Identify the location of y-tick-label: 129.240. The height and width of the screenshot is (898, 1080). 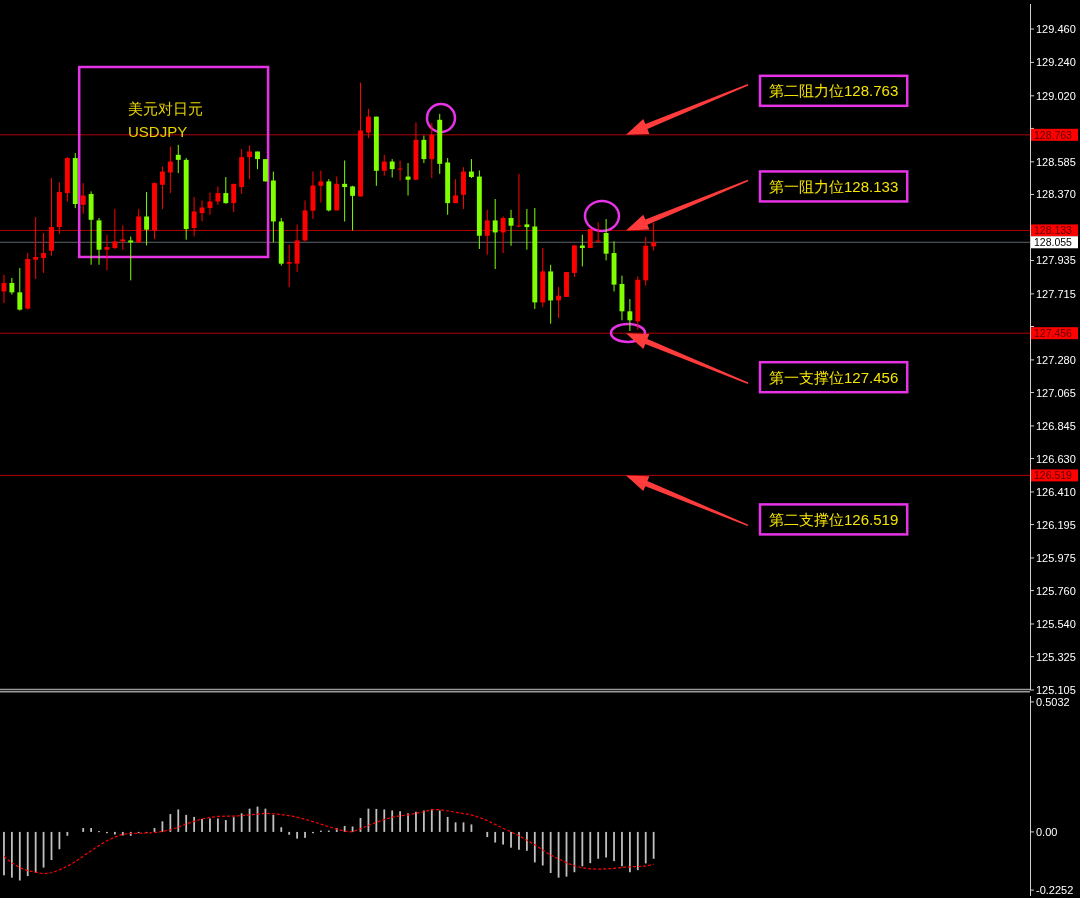
(1056, 62).